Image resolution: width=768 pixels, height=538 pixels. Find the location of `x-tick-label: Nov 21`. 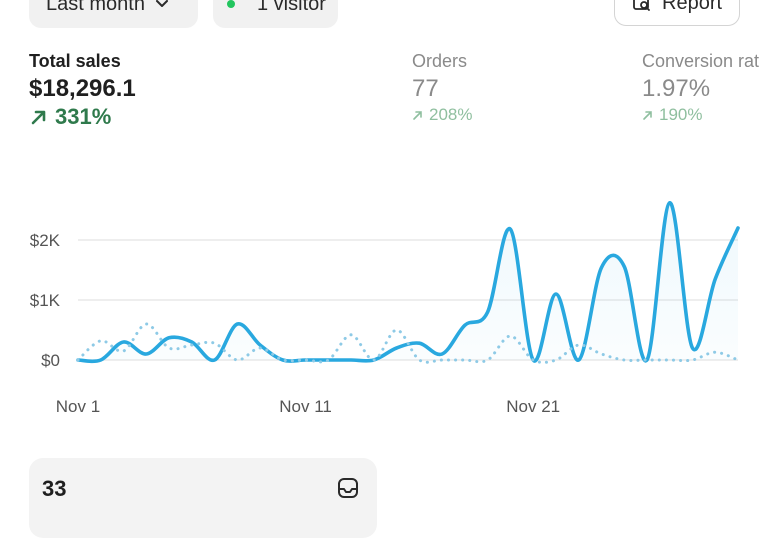

x-tick-label: Nov 21 is located at coordinates (533, 406).